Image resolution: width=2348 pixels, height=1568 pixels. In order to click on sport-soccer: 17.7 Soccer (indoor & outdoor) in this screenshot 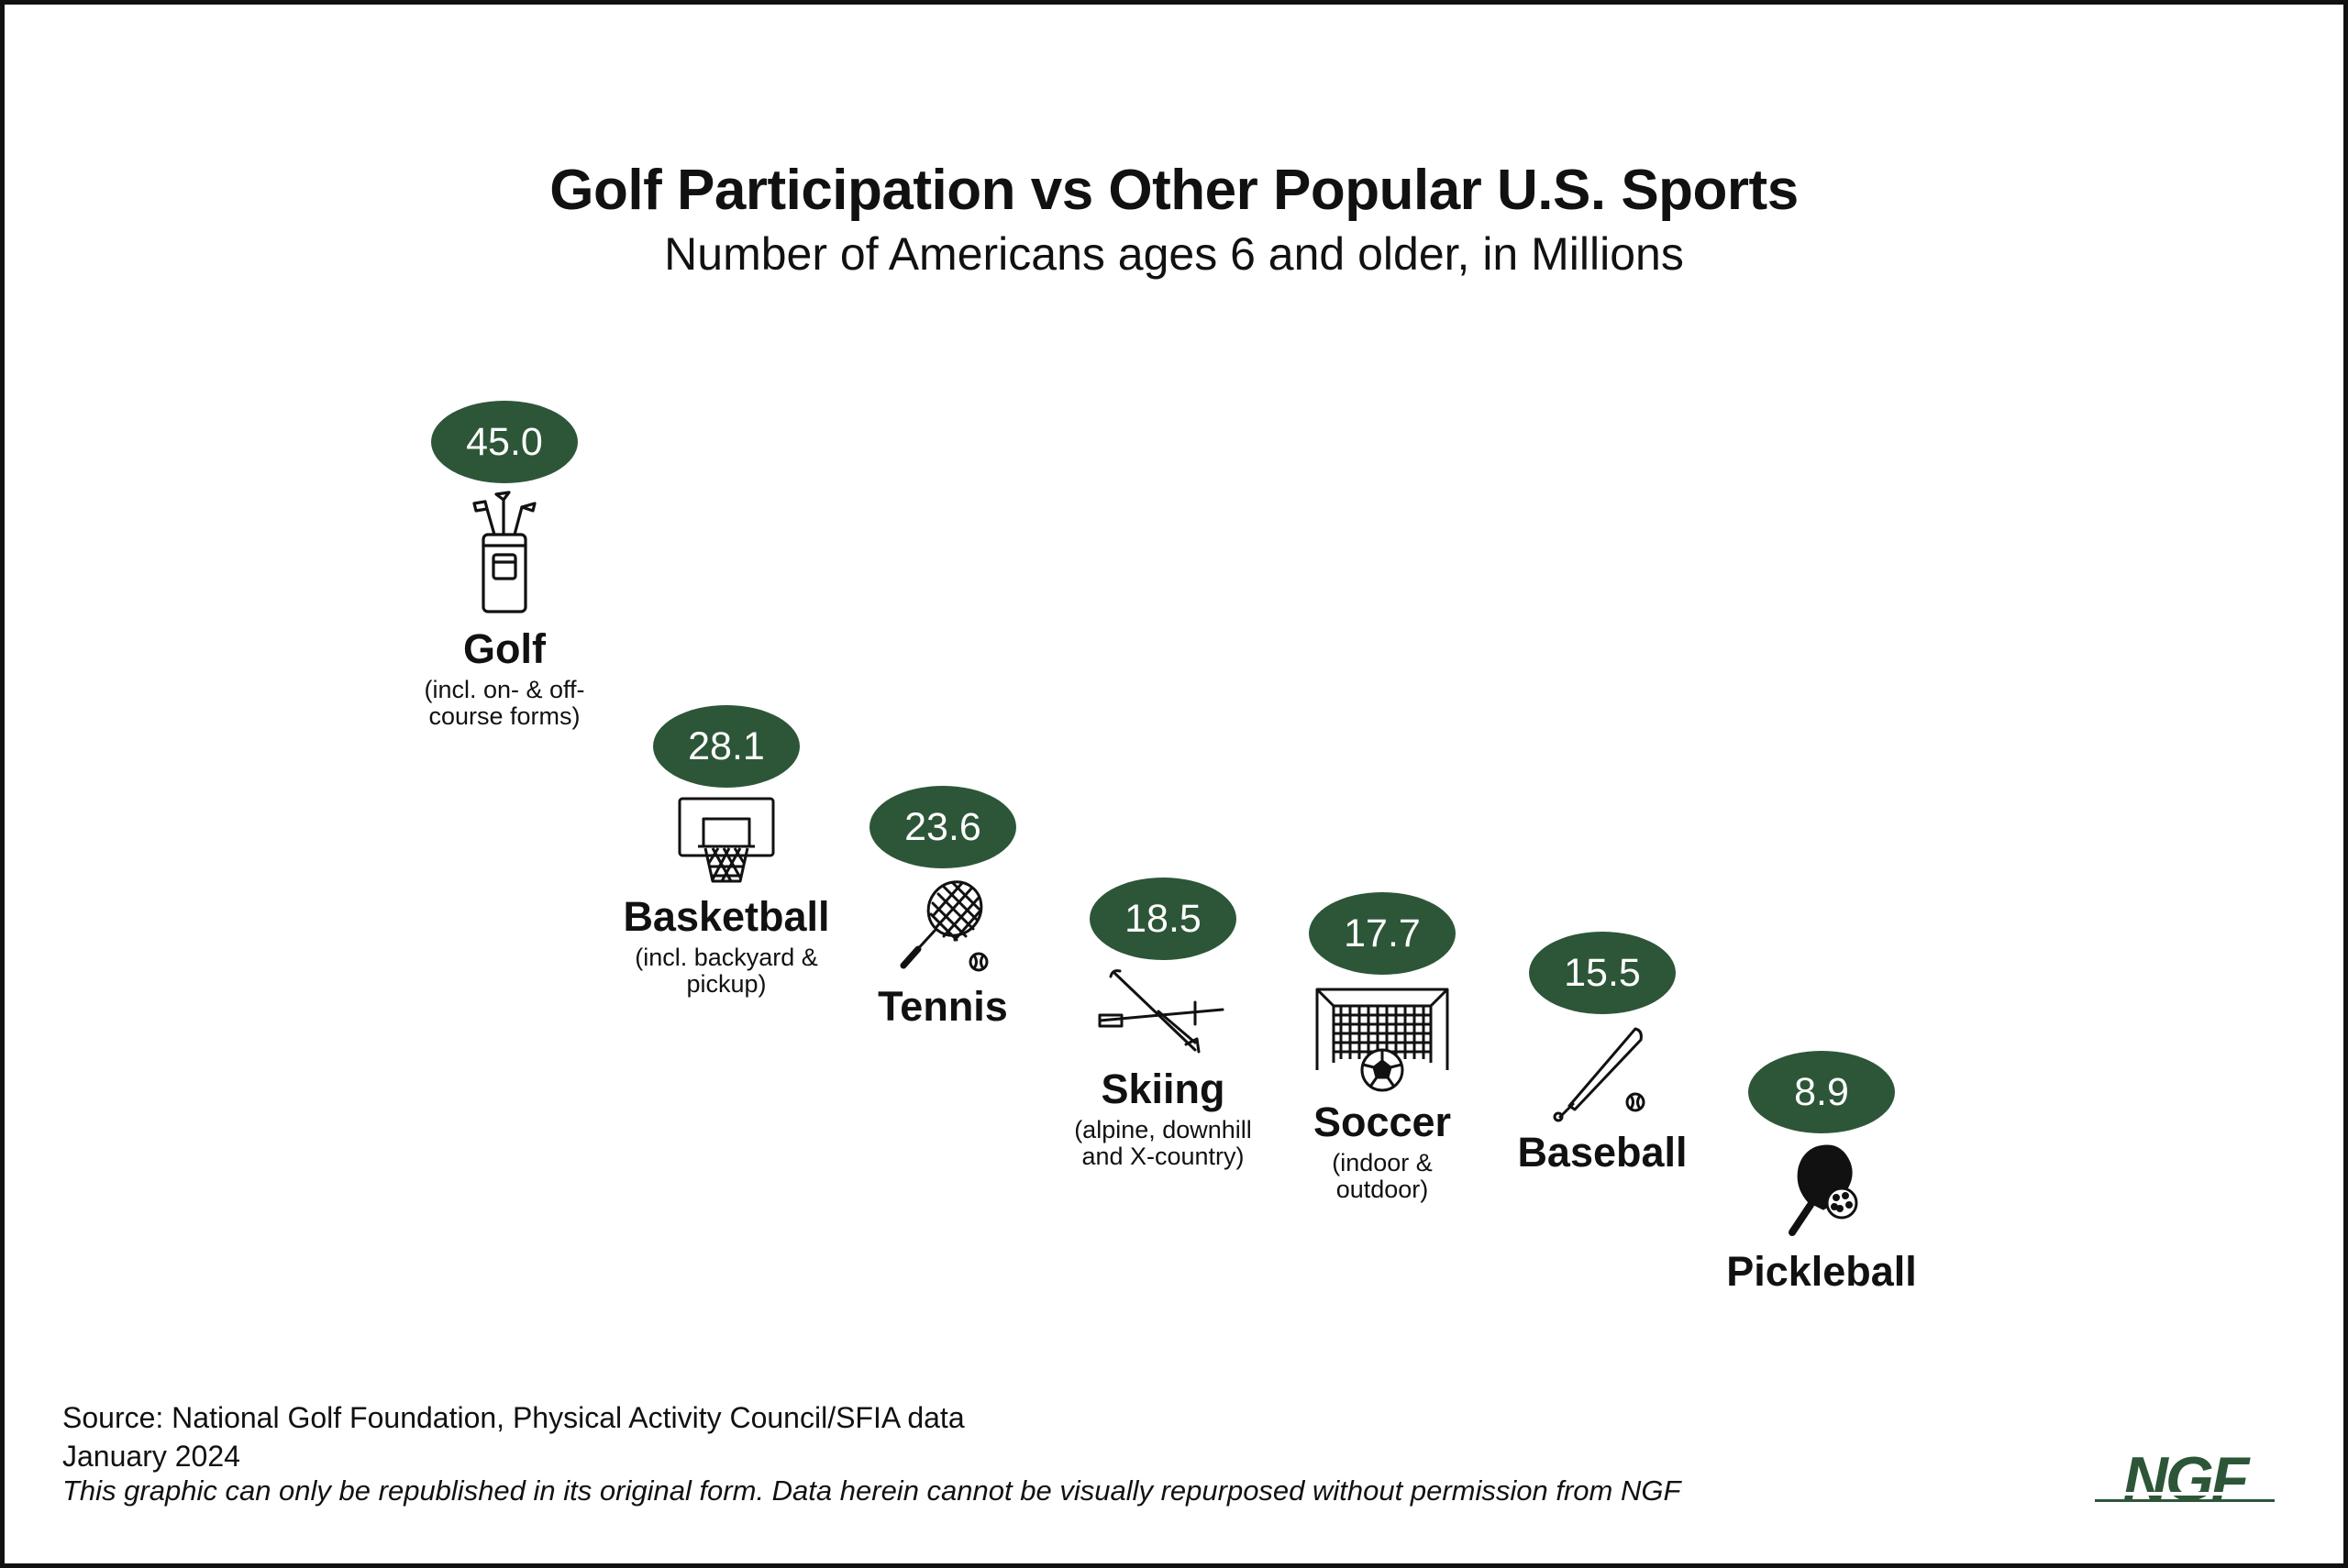, I will do `click(1382, 1047)`.